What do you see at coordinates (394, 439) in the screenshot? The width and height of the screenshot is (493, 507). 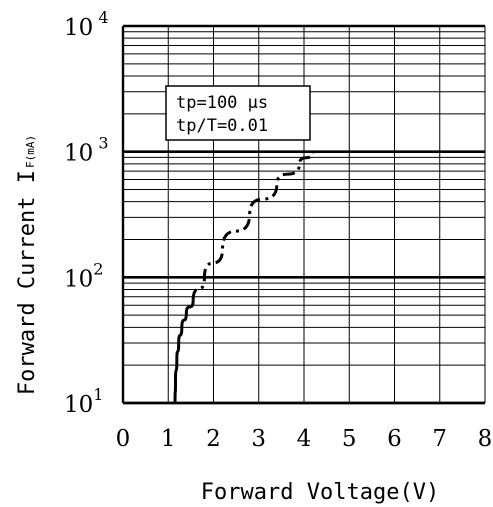 I see `x-tick-label: 6` at bounding box center [394, 439].